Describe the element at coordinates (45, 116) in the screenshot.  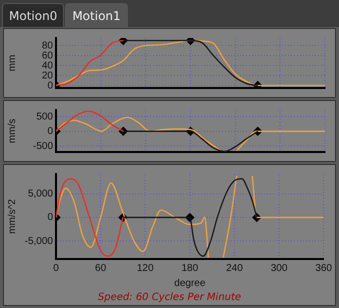
I see `y-tick-label: 500` at that location.